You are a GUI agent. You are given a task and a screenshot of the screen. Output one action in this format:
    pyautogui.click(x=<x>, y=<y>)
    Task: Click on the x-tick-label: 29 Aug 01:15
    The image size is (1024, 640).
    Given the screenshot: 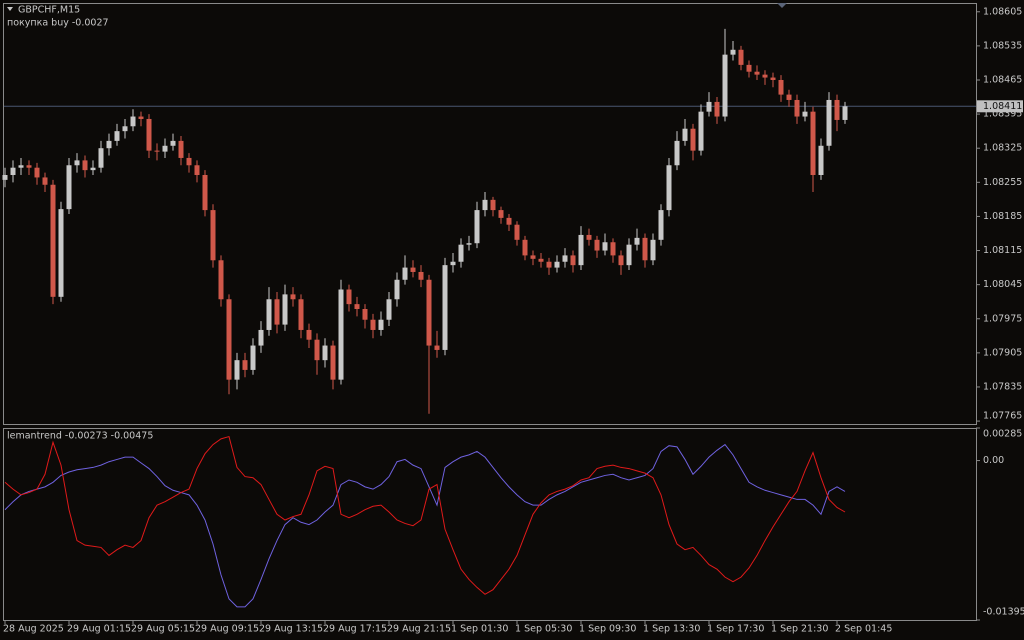 What is the action you would take?
    pyautogui.click(x=99, y=629)
    